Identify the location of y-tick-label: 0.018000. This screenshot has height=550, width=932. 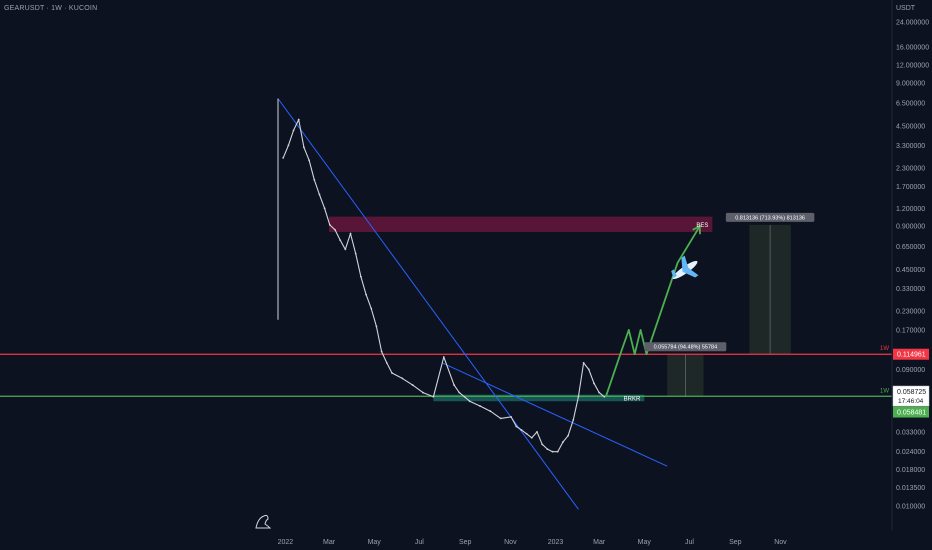
(910, 470).